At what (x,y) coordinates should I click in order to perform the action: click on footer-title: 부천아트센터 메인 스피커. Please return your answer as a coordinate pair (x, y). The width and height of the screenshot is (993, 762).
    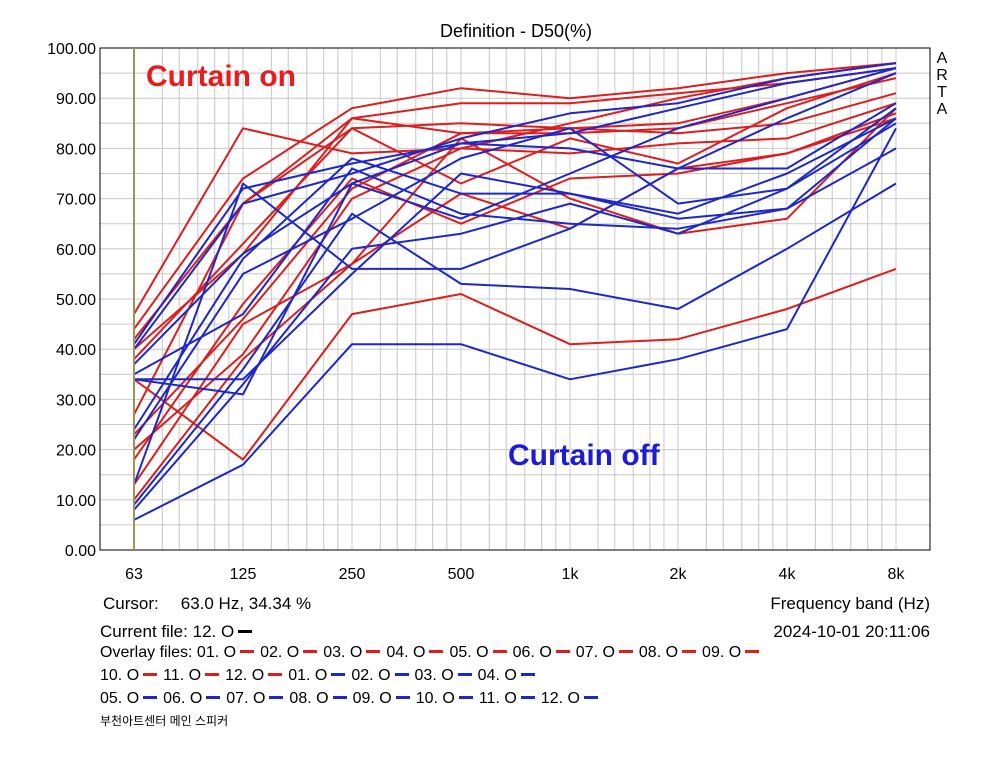
    Looking at the image, I should click on (164, 721).